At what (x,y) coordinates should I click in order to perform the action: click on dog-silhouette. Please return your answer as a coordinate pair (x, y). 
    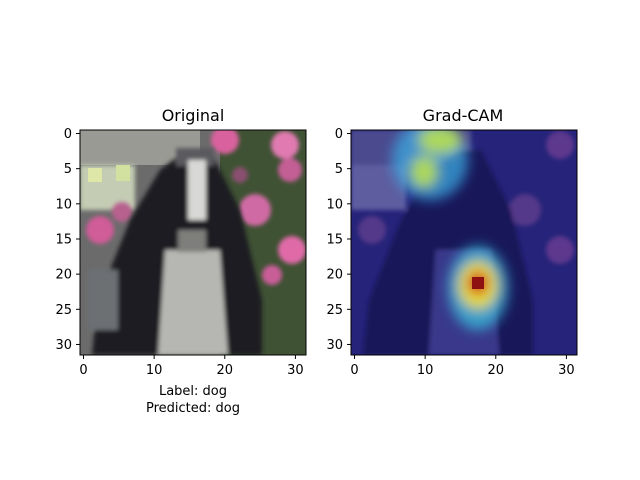
    Looking at the image, I should click on (175, 251).